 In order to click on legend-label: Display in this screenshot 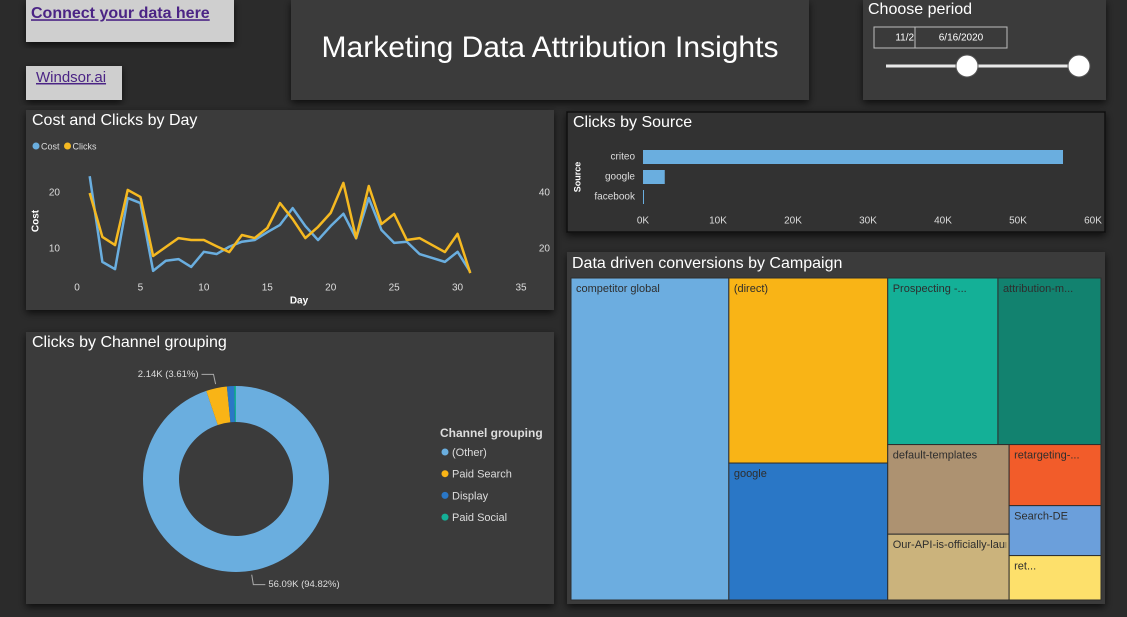, I will do `click(470, 496)`.